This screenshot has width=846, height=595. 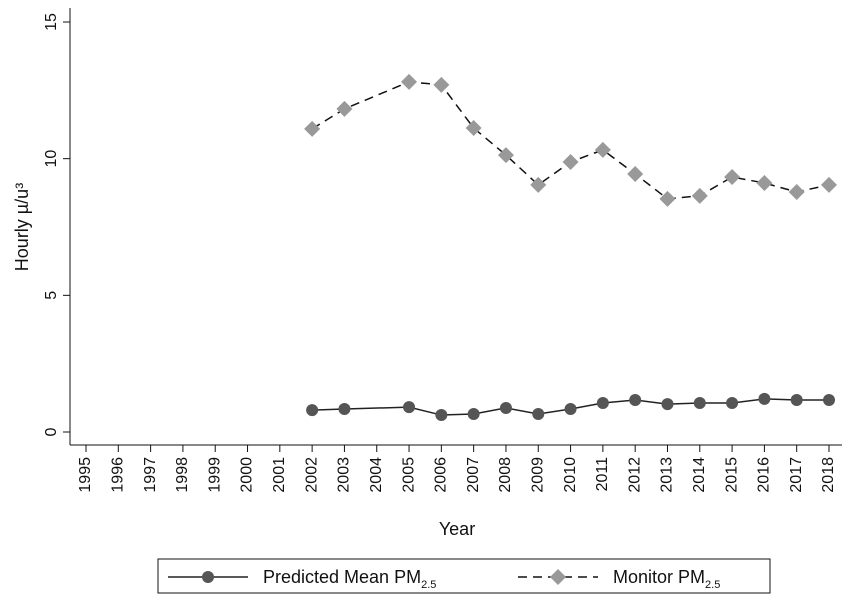 I want to click on legend-label: Monitor PM2.5, so click(x=666, y=579).